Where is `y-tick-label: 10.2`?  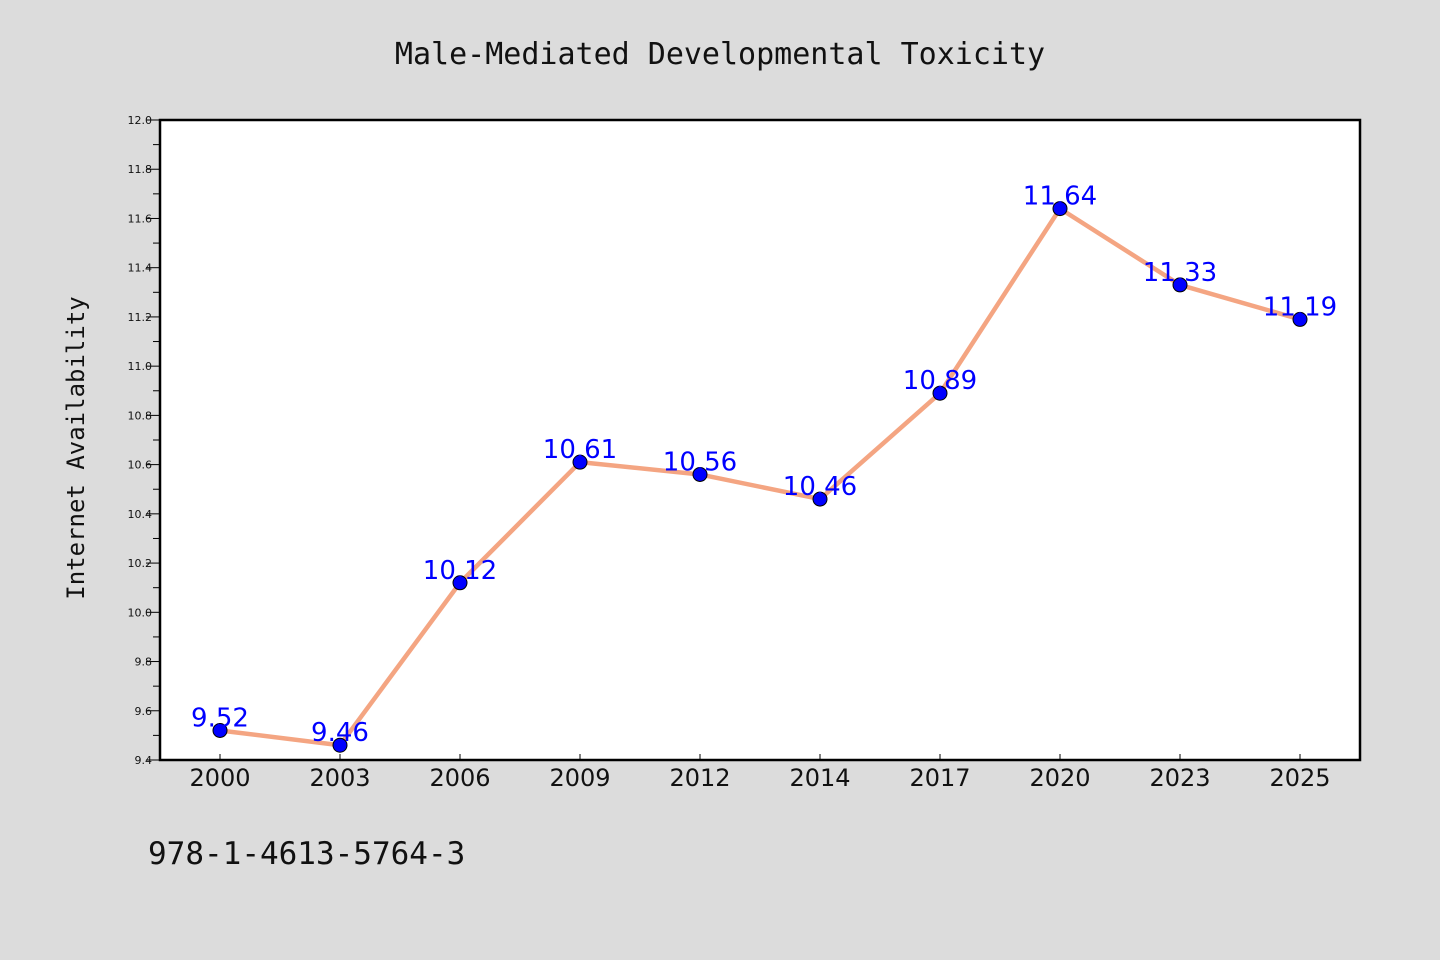 y-tick-label: 10.2 is located at coordinates (140, 563).